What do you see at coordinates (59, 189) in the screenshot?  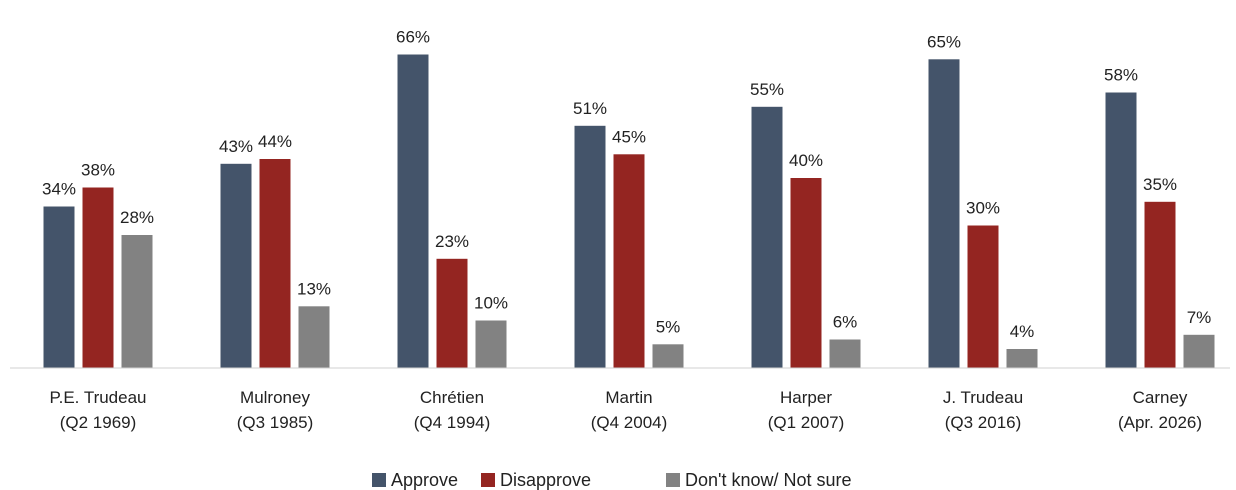 I see `value-label-p-e-trudeau-approve: 34%` at bounding box center [59, 189].